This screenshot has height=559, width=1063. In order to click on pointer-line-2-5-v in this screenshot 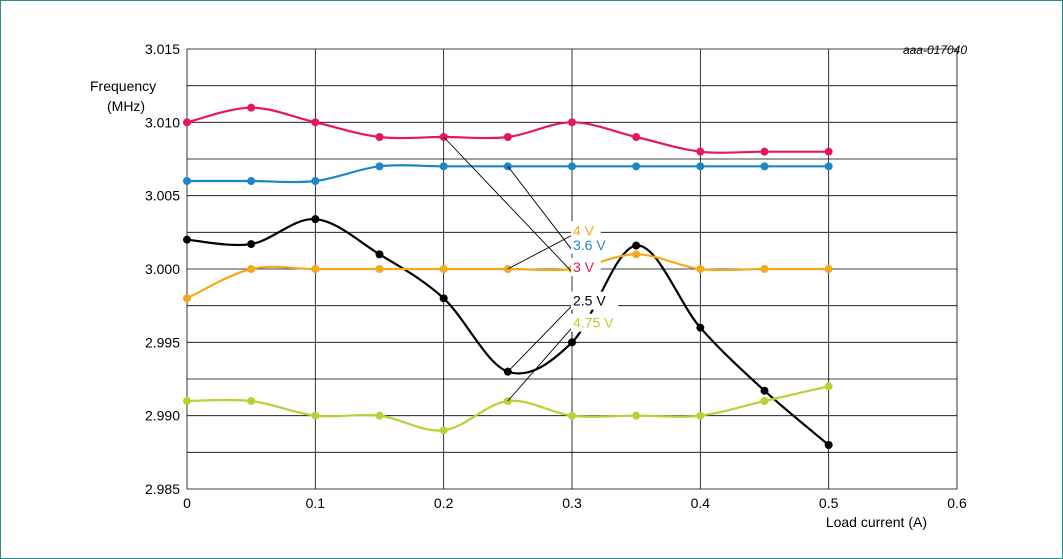, I will do `click(540, 338)`.